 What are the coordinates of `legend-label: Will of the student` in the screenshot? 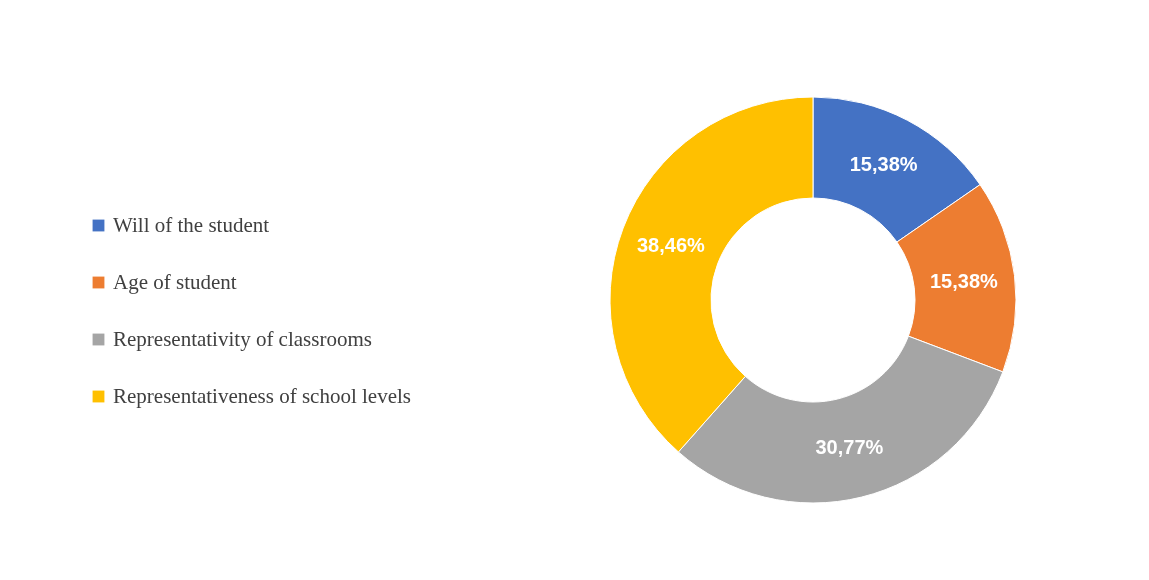 It's located at (191, 224).